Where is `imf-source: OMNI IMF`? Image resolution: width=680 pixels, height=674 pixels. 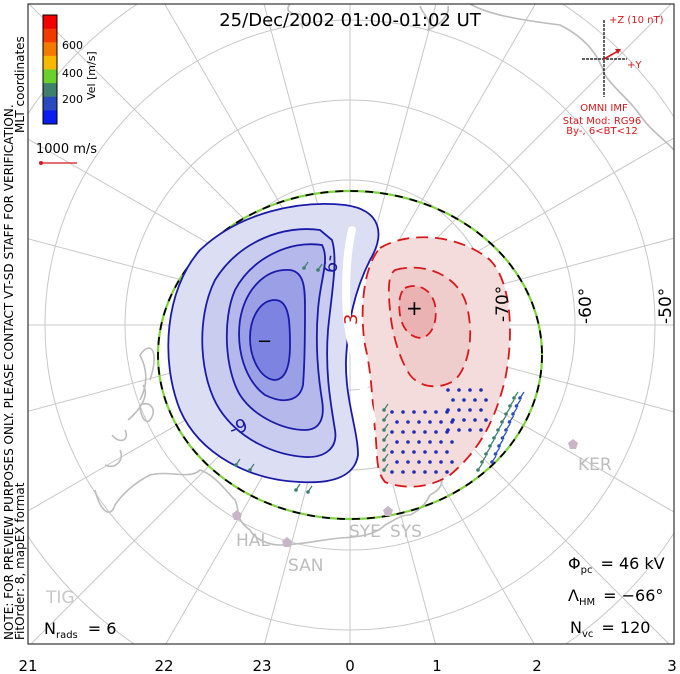 imf-source: OMNI IMF is located at coordinates (604, 108).